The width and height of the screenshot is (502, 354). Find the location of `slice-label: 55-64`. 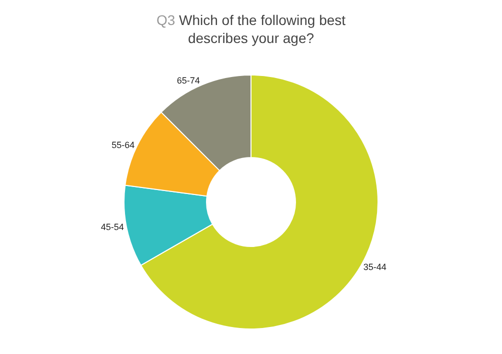

slice-label: 55-64 is located at coordinates (123, 145).